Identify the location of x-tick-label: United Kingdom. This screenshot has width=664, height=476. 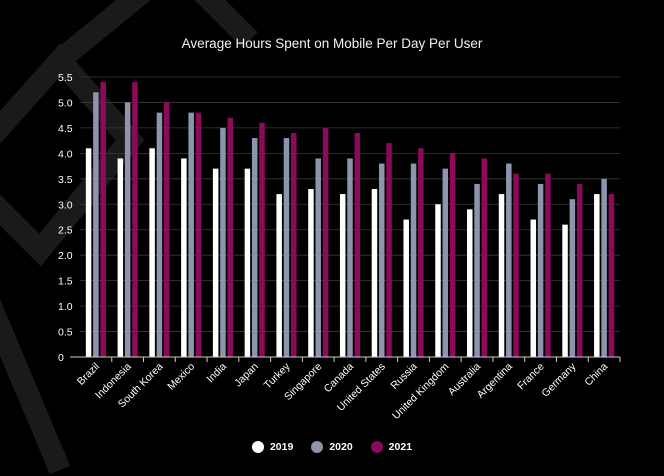
(420, 390).